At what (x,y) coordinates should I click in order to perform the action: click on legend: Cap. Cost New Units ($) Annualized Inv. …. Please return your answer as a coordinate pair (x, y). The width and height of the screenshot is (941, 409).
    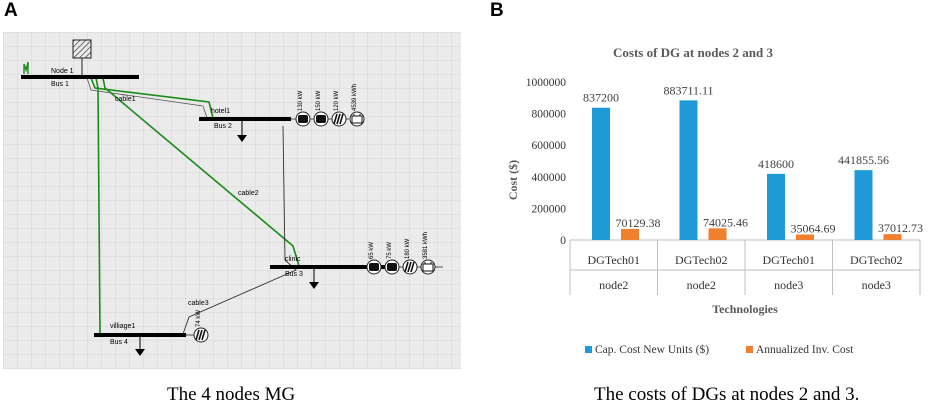
    Looking at the image, I should click on (719, 349).